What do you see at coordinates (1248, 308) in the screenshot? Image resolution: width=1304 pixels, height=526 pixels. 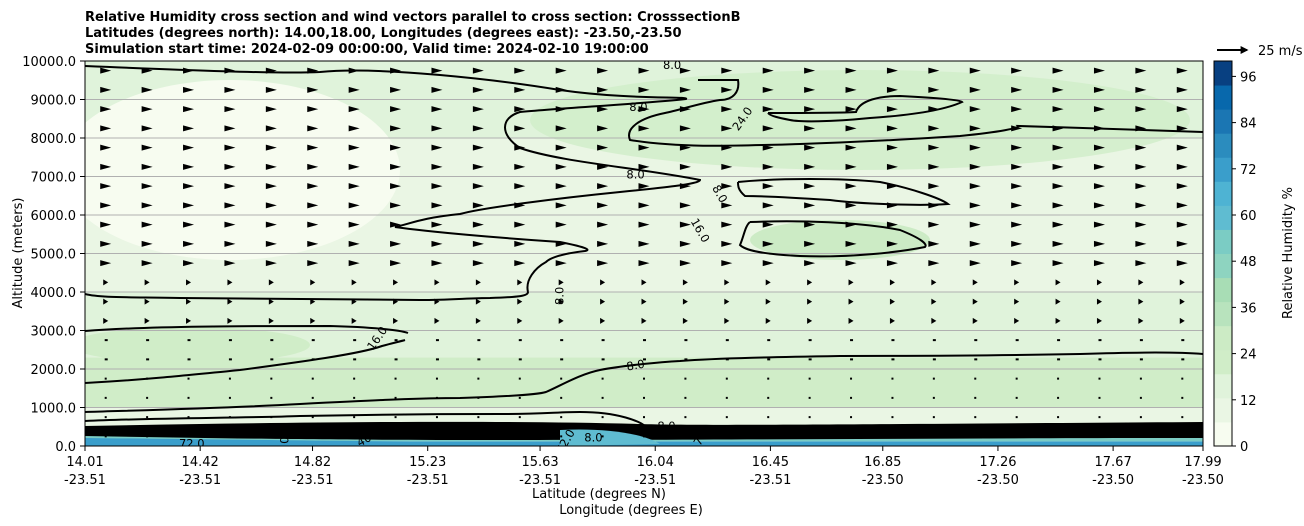 I see `colorbar-tick-label: 36` at bounding box center [1248, 308].